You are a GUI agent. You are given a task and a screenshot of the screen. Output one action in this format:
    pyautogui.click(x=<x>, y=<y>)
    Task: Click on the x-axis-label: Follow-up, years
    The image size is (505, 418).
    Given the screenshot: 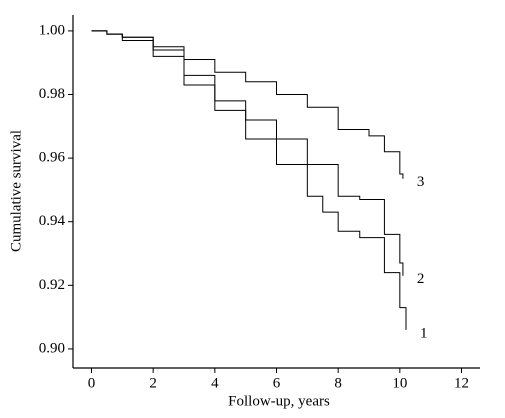 What is the action you would take?
    pyautogui.click(x=279, y=401)
    